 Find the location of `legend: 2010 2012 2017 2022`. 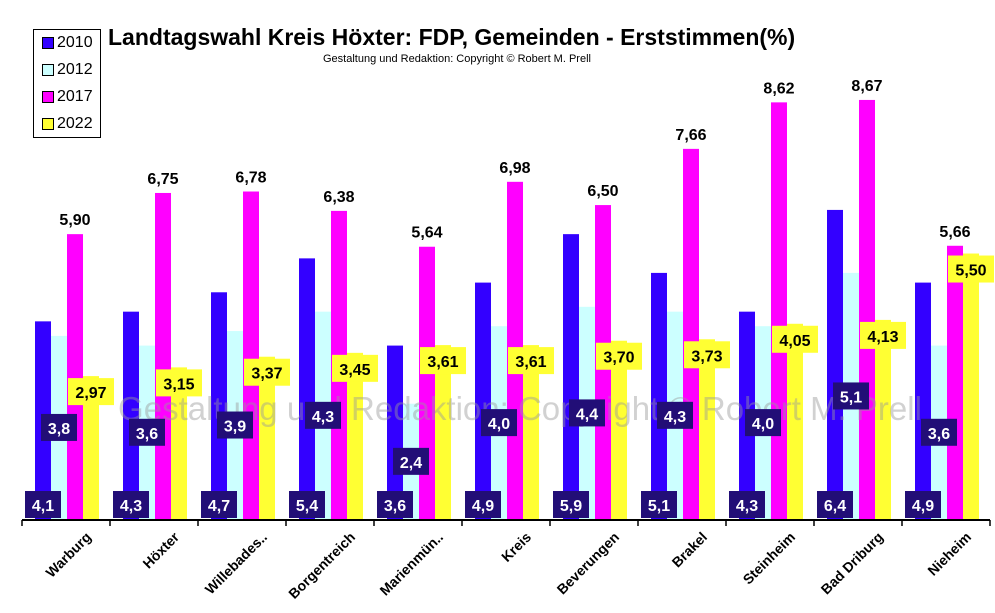

legend: 2010 2012 2017 2022 is located at coordinates (67, 83).